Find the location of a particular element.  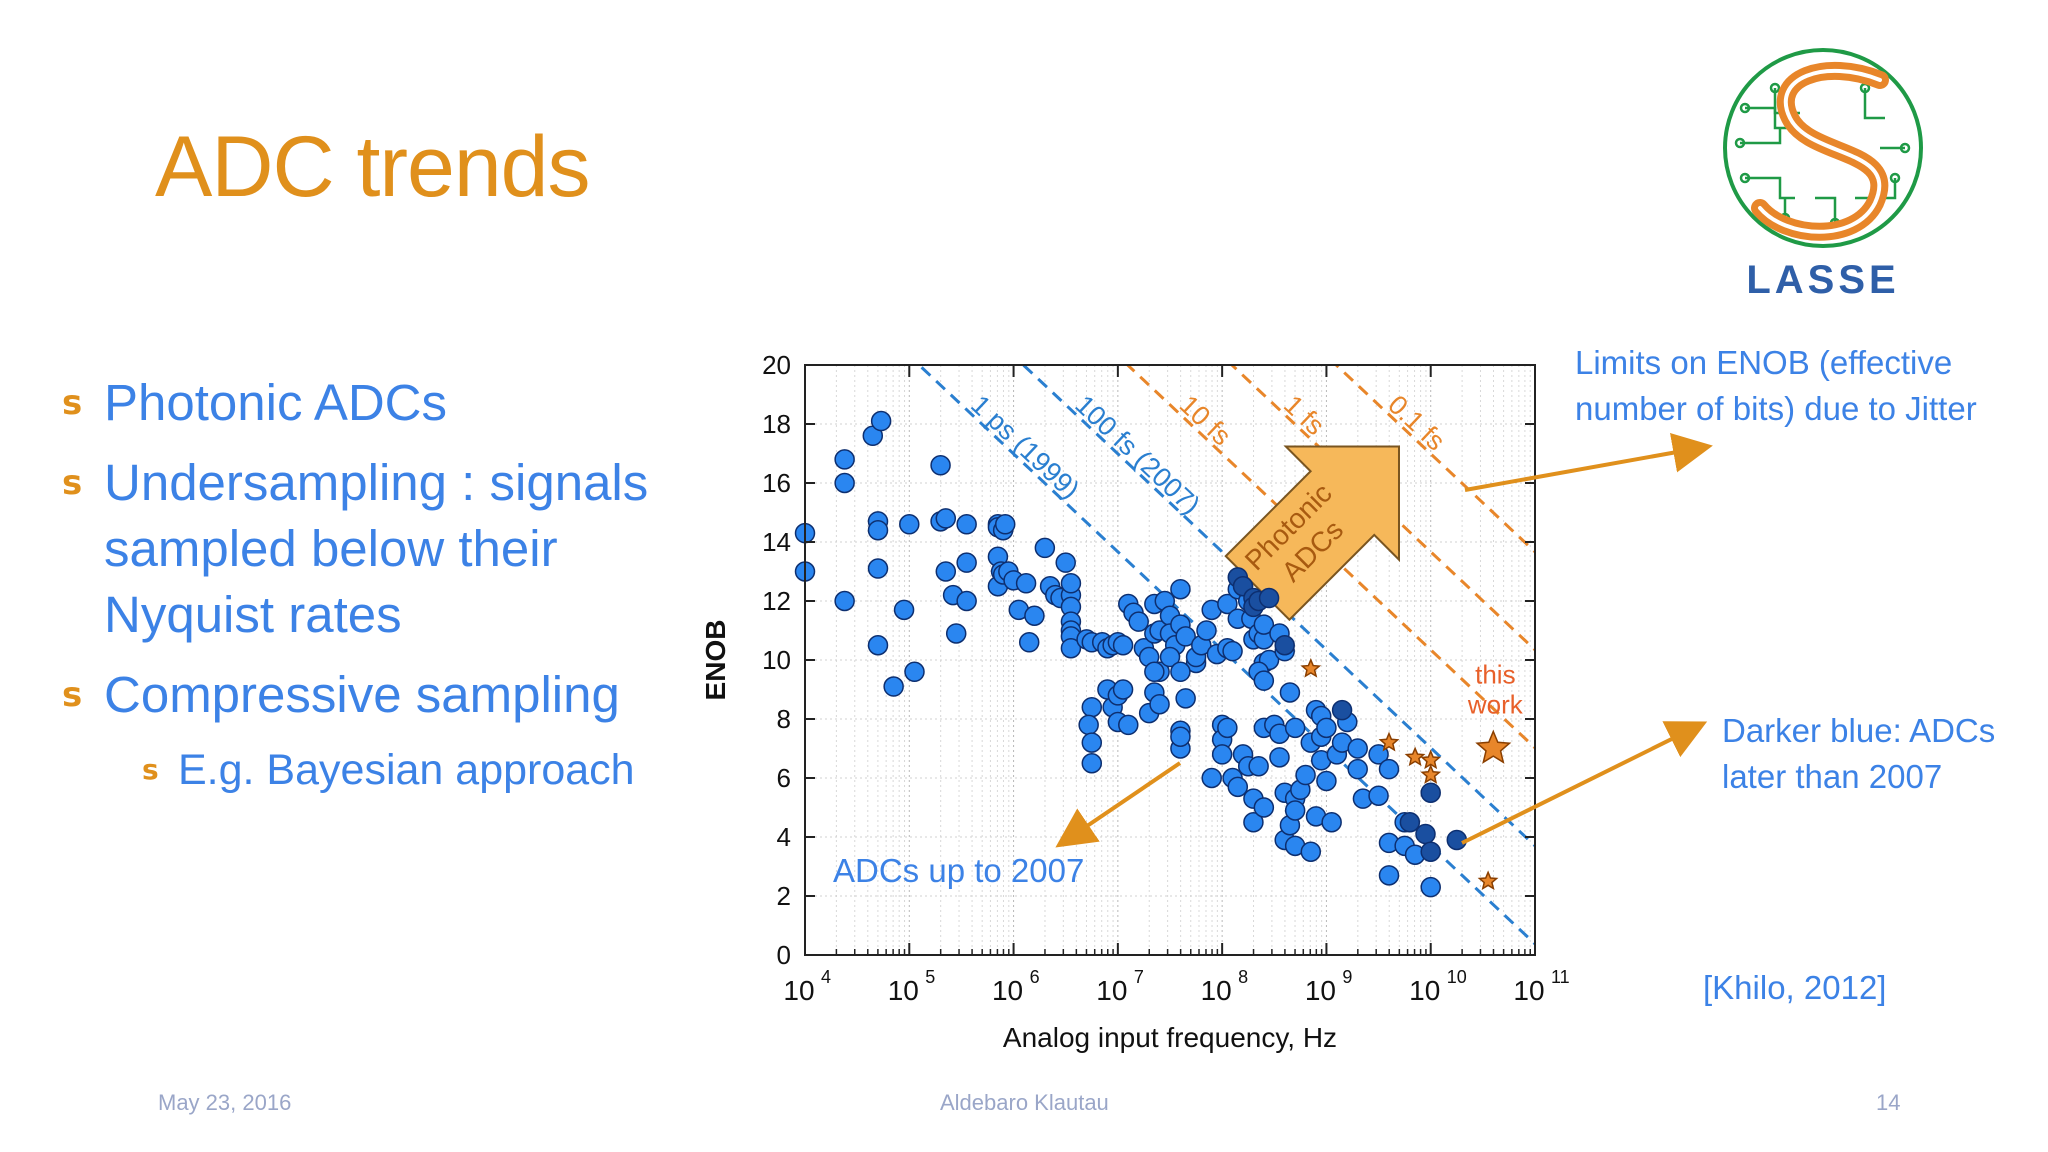

footer-page-number: 14 is located at coordinates (1888, 1102).